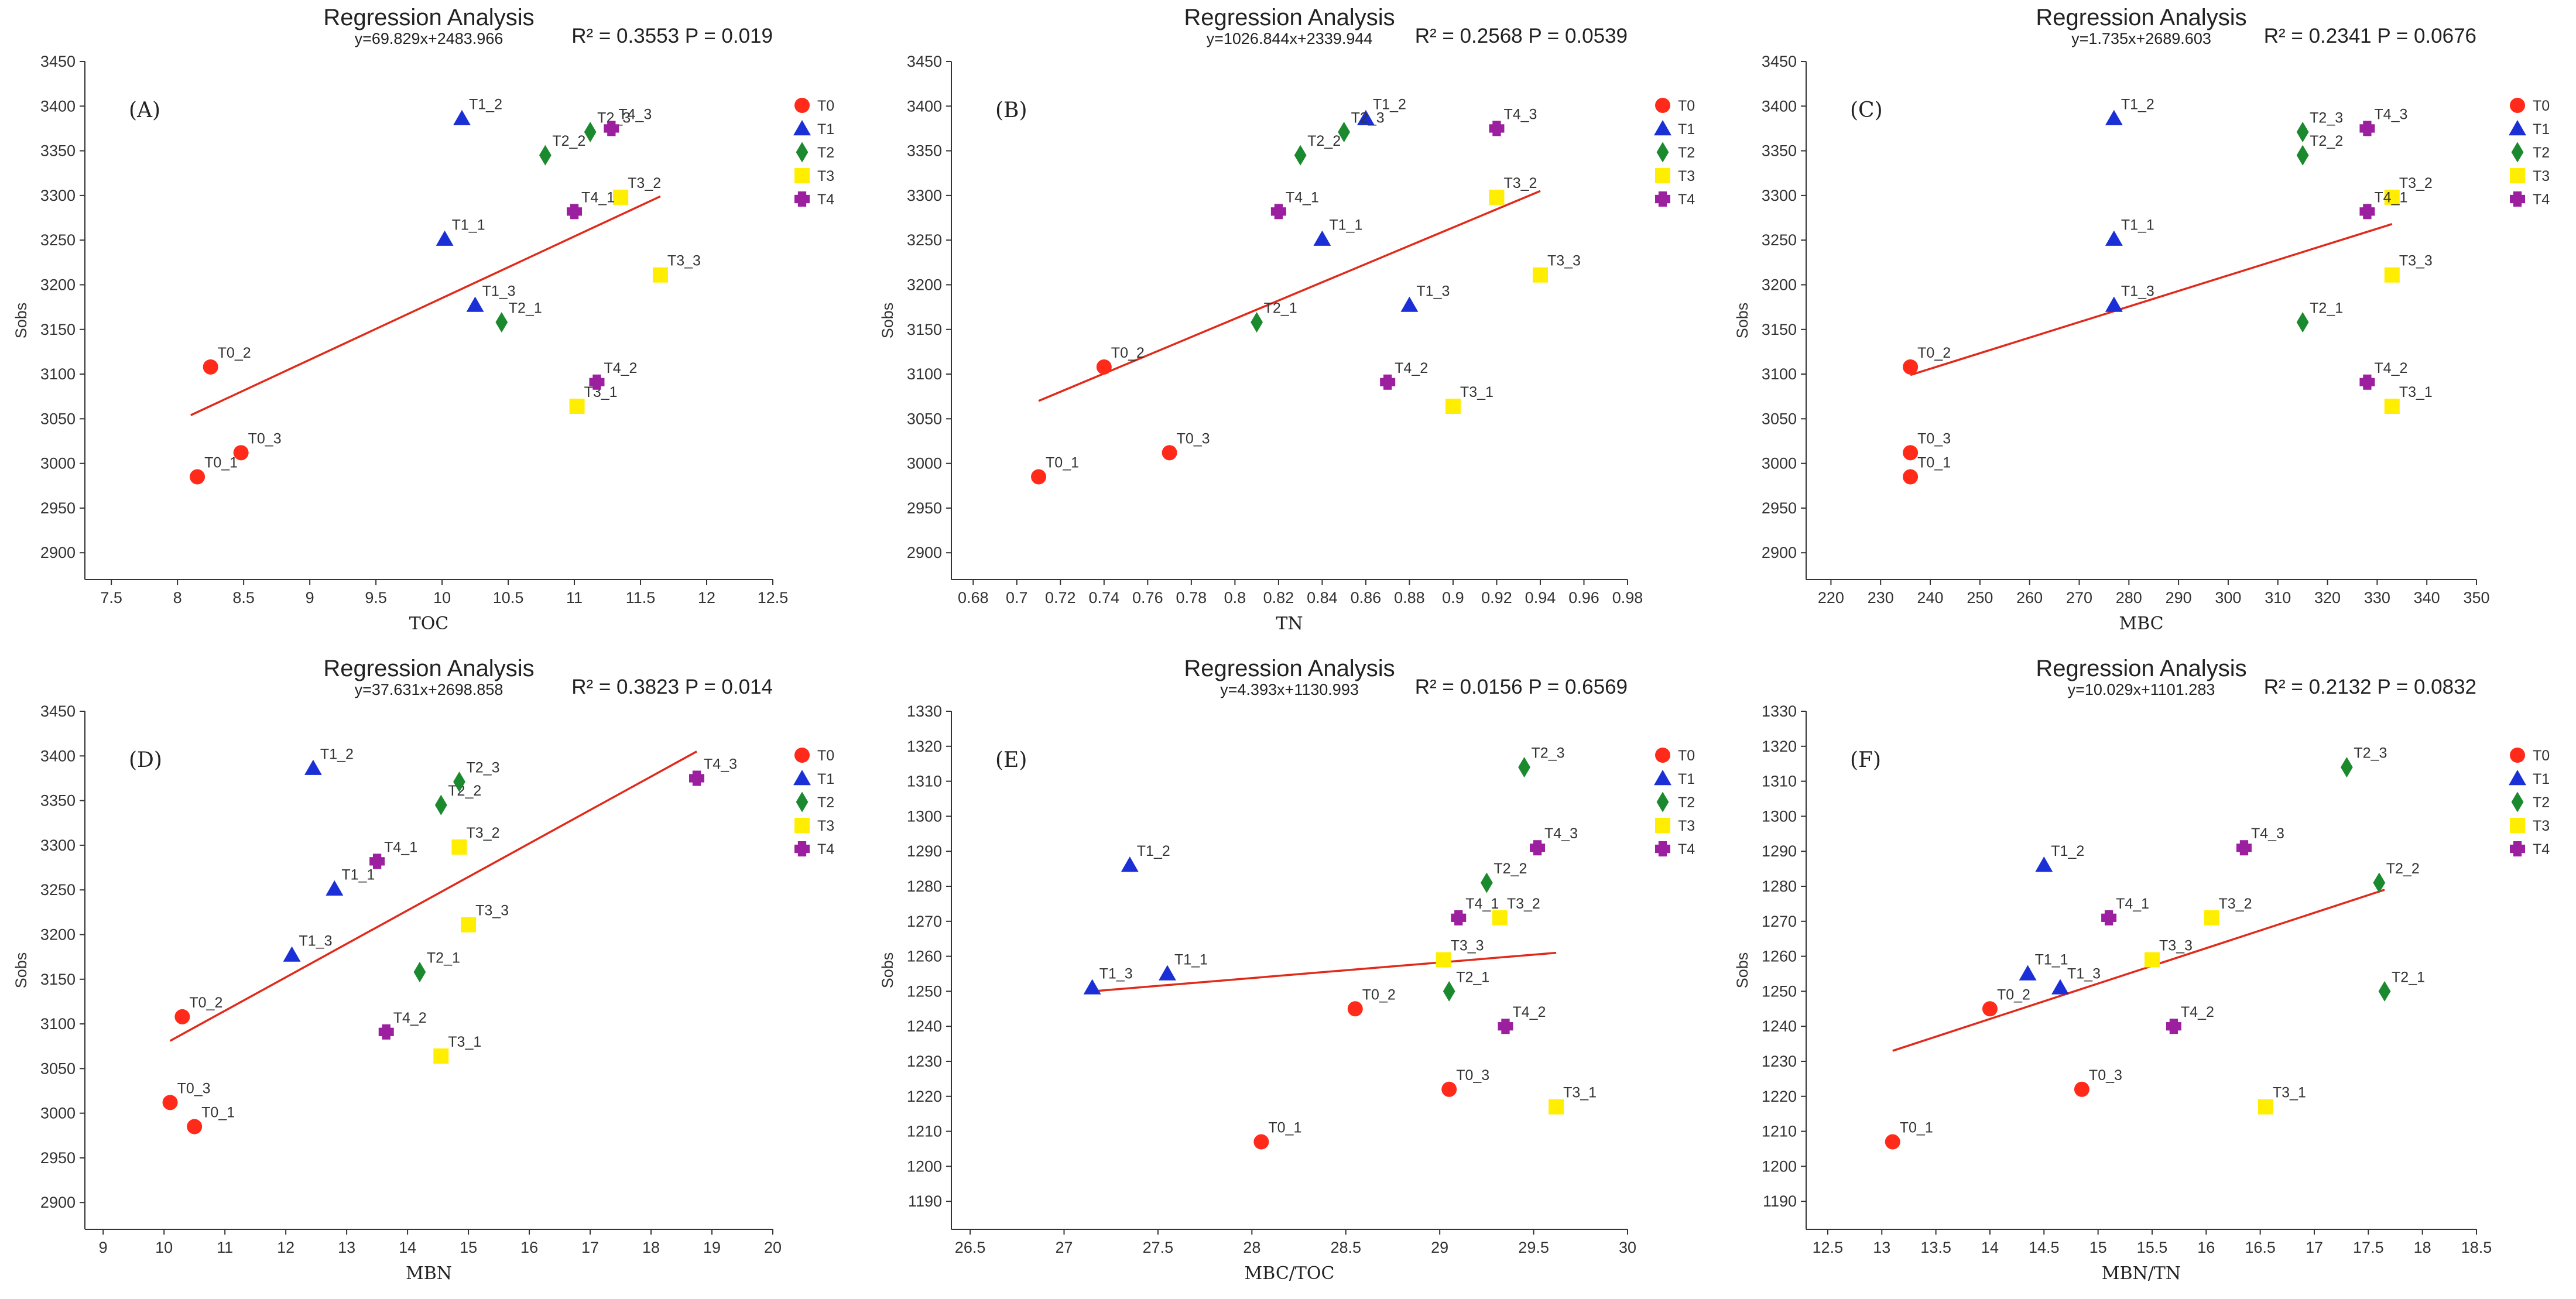  I want to click on x-tick-label: 30, so click(1627, 1247).